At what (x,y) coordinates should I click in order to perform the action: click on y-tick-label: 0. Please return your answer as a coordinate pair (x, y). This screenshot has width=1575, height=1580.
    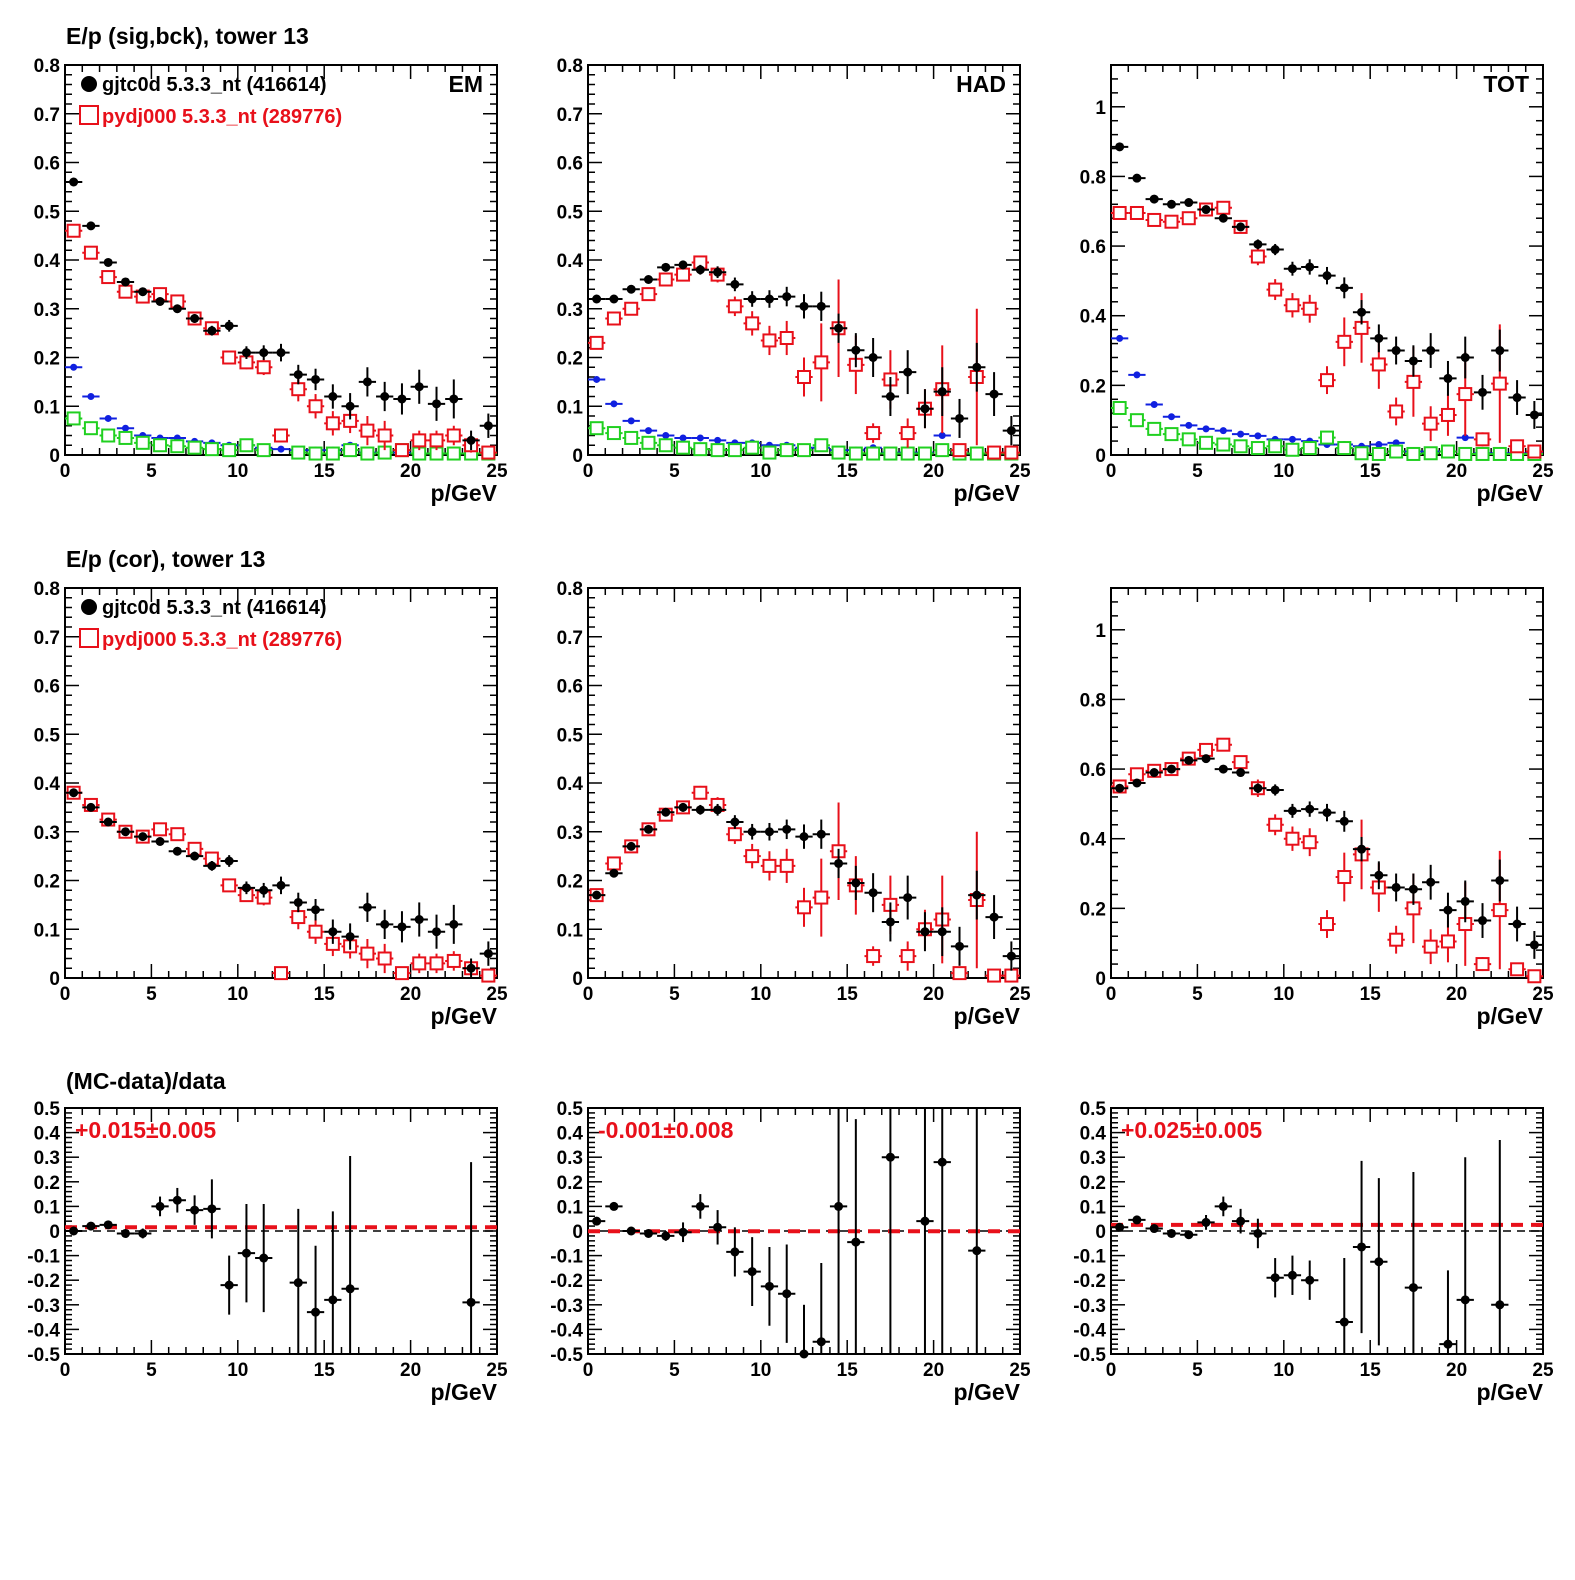
    Looking at the image, I should click on (577, 456).